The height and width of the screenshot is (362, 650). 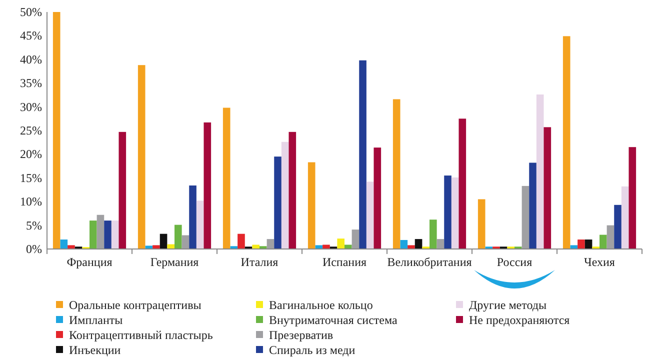 What do you see at coordinates (519, 320) in the screenshot?
I see `legend-label: Не предохраняются` at bounding box center [519, 320].